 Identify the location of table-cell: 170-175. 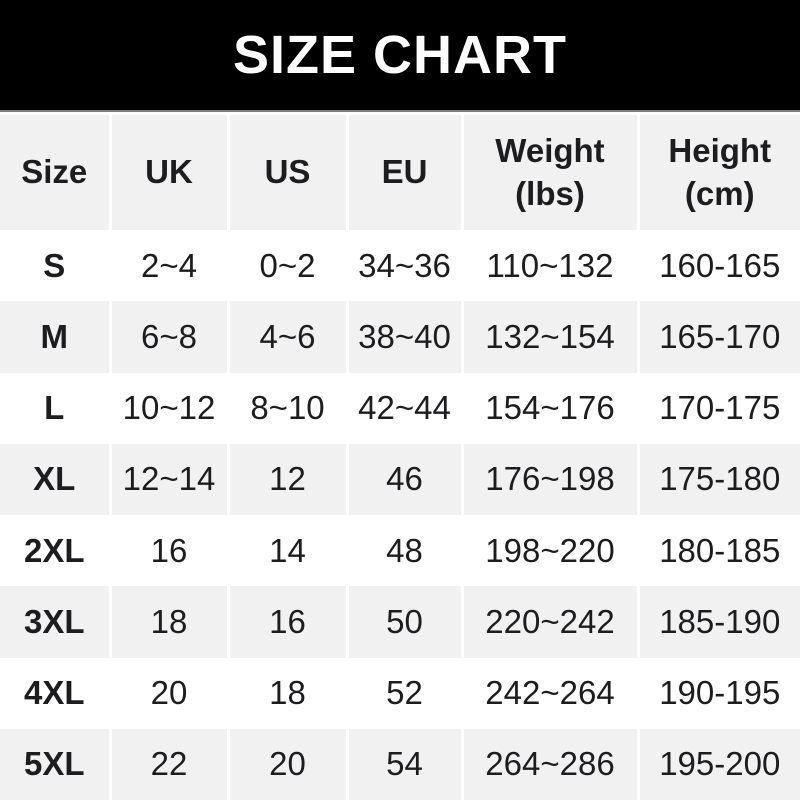
(718, 408).